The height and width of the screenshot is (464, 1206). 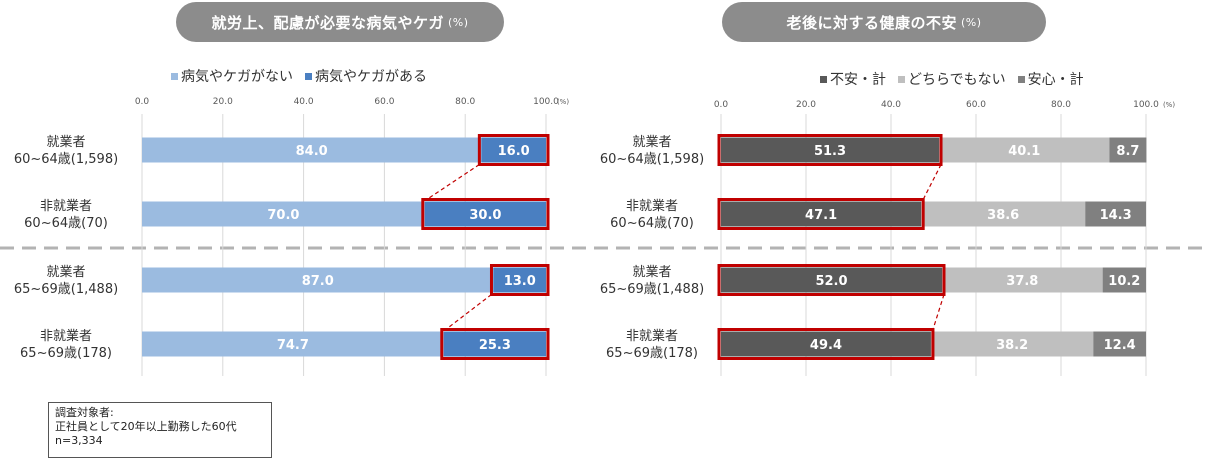 I want to click on right-bar-value-label: 47.1, so click(x=821, y=215).